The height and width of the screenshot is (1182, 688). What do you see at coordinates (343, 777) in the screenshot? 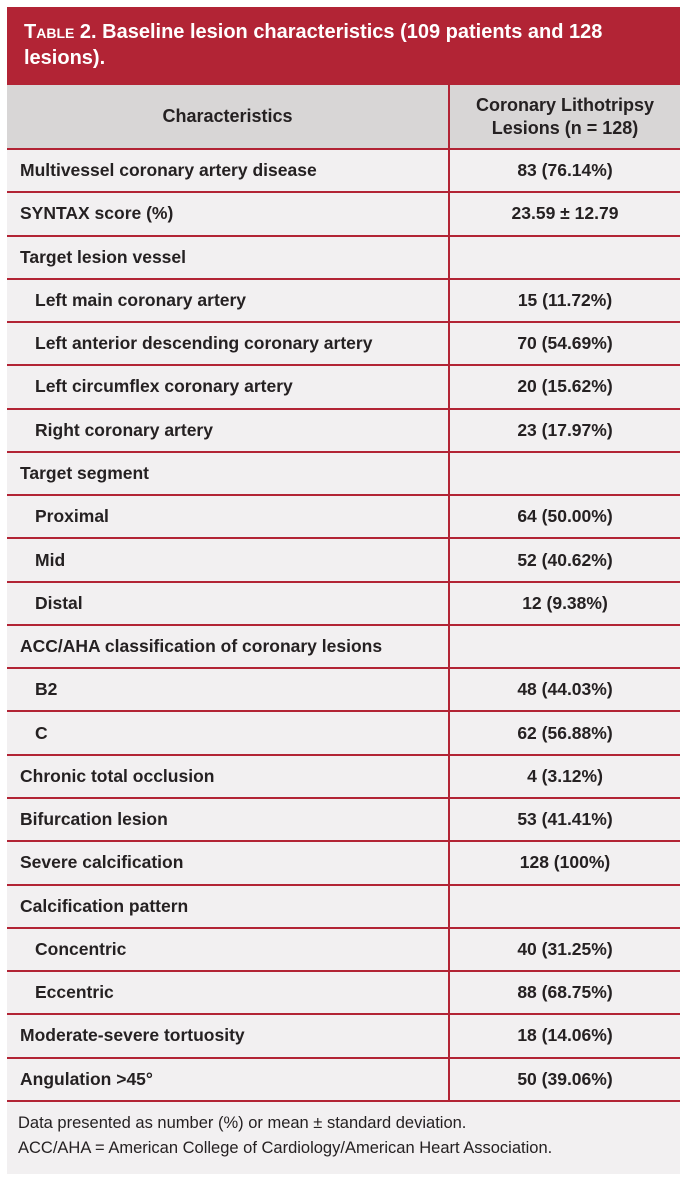
I see `table-row: Chronic total occlusion 4 (3.12%)` at bounding box center [343, 777].